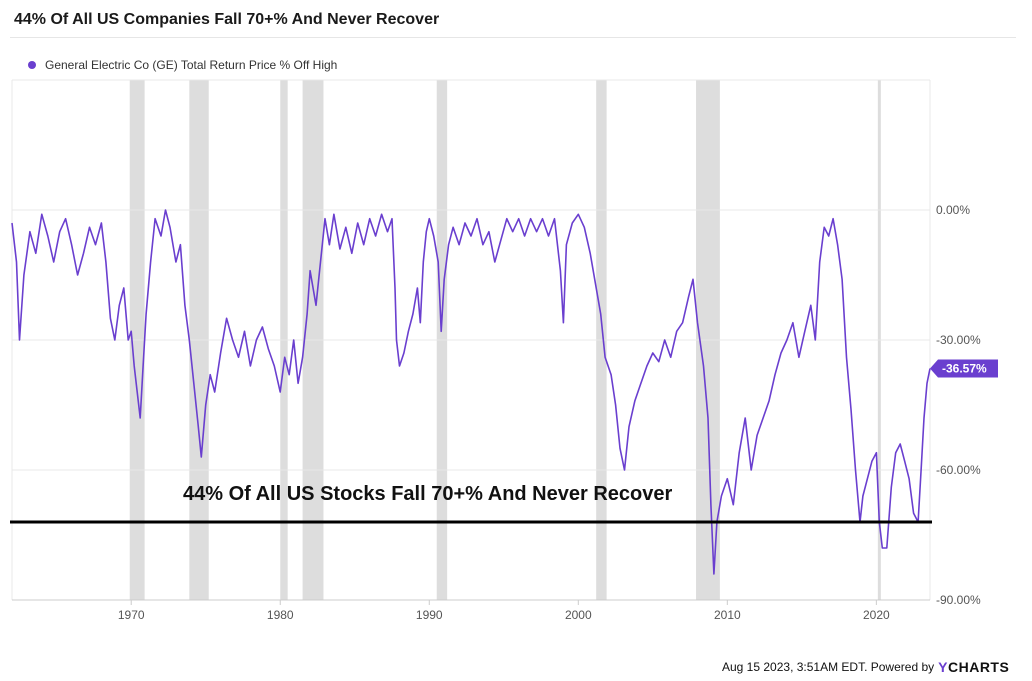 The height and width of the screenshot is (681, 1032). I want to click on ycharts-logo: YCHARTS, so click(973, 667).